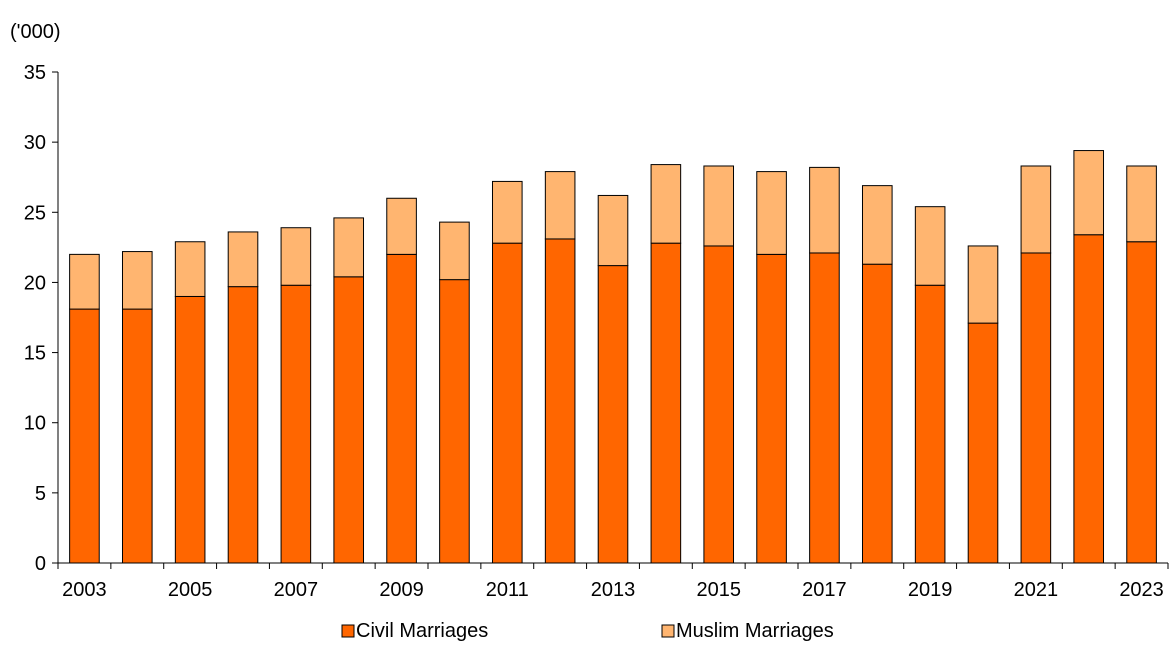 This screenshot has height=651, width=1170. What do you see at coordinates (771, 408) in the screenshot?
I see `bar-civil-2016` at bounding box center [771, 408].